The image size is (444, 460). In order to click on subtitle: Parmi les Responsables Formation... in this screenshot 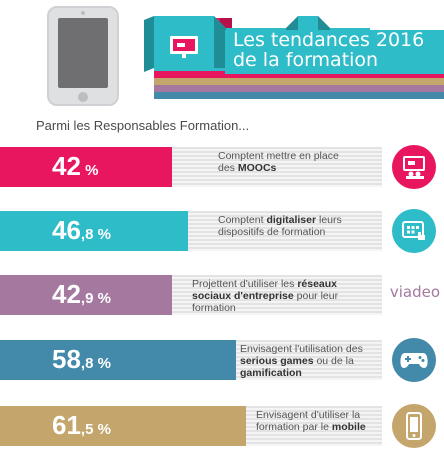, I will do `click(143, 125)`.